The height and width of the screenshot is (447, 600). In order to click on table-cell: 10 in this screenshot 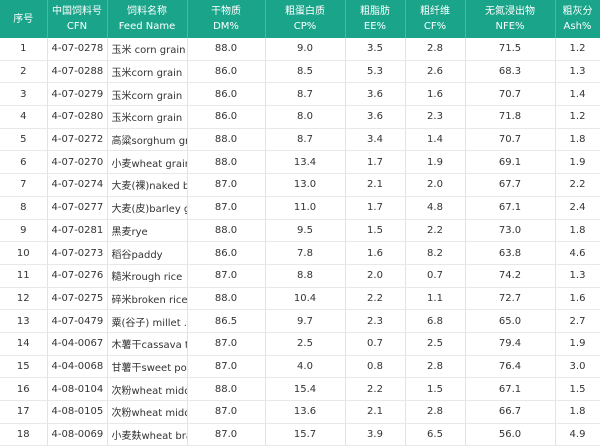, I will do `click(24, 253)`.